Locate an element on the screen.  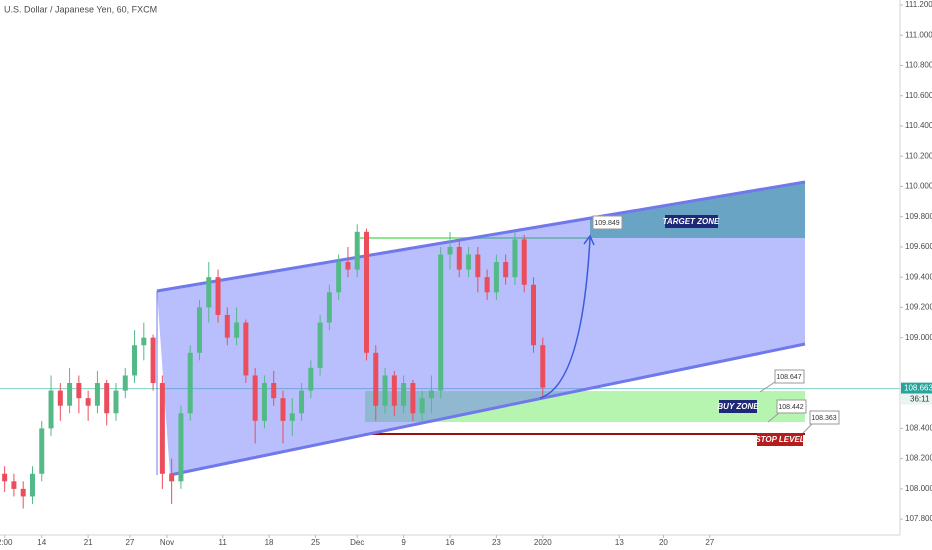
y-tick-label: 110.000 is located at coordinates (918, 186).